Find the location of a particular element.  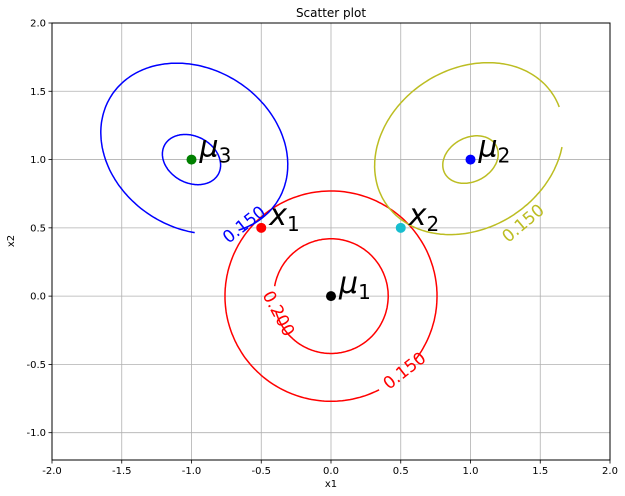

x-tick-label: 2.0 is located at coordinates (610, 471).